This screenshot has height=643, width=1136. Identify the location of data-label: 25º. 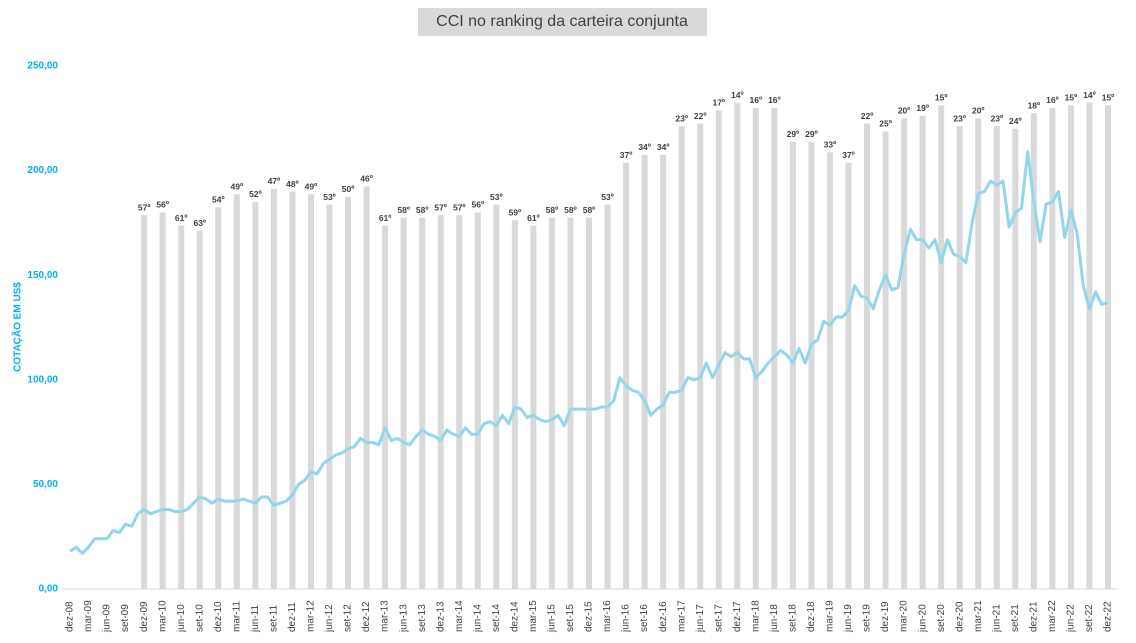
(885, 124).